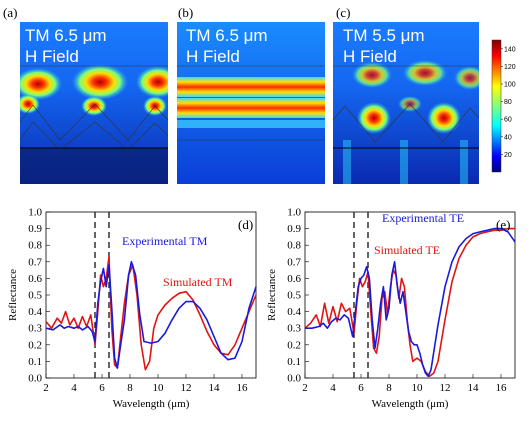  Describe the element at coordinates (508, 155) in the screenshot. I see `colorbar-tick-label: 20` at that location.